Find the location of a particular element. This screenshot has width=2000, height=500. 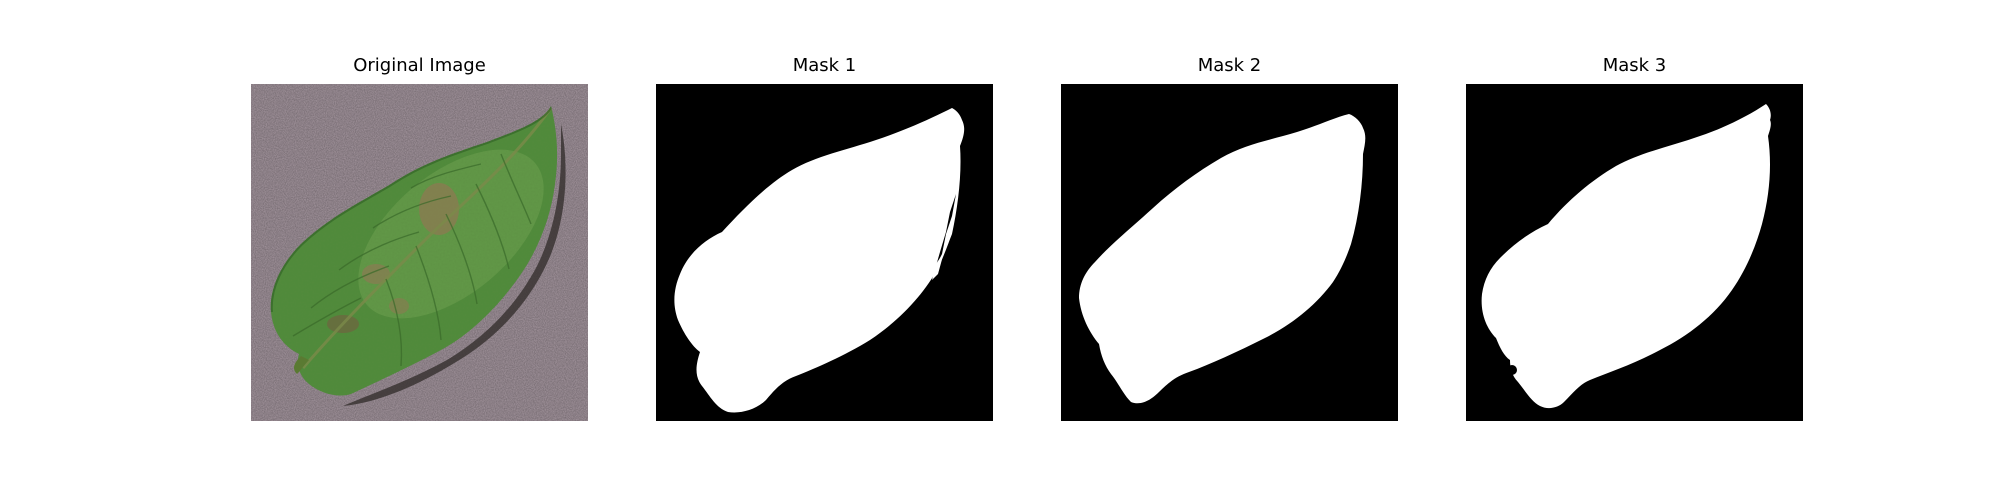

leaf-photo is located at coordinates (419, 252).